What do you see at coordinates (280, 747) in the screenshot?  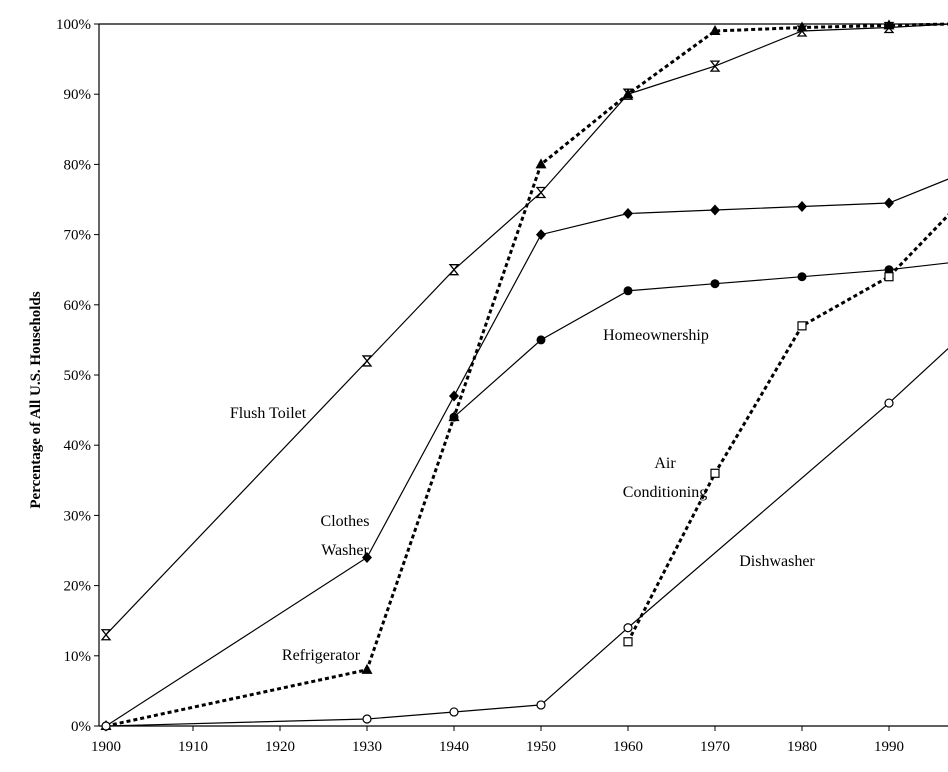 I see `x-tick-label: 1920` at bounding box center [280, 747].